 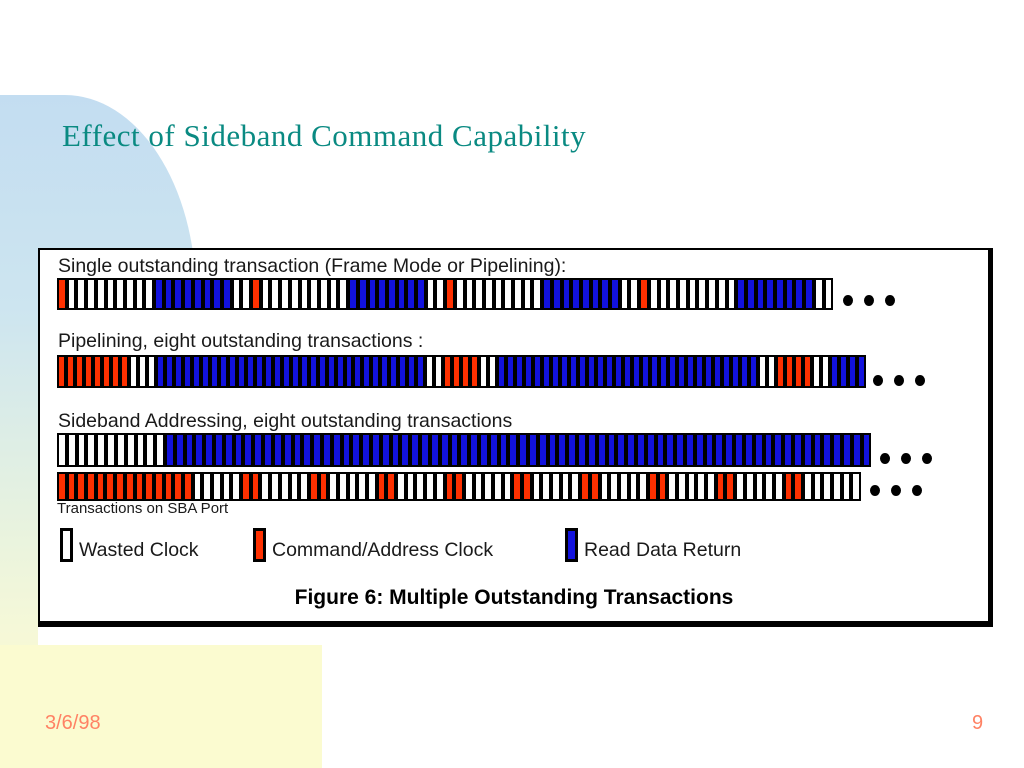 What do you see at coordinates (143, 508) in the screenshot?
I see `sba-port-label: Transactions on SBA Port` at bounding box center [143, 508].